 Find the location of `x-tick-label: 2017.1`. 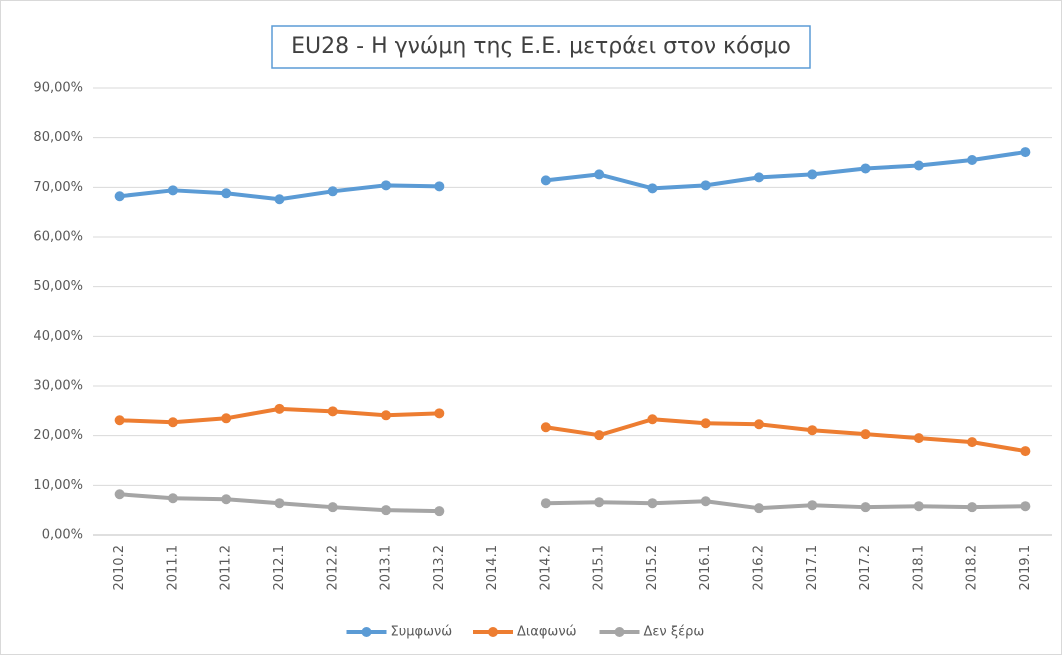

x-tick-label: 2017.1 is located at coordinates (812, 568).